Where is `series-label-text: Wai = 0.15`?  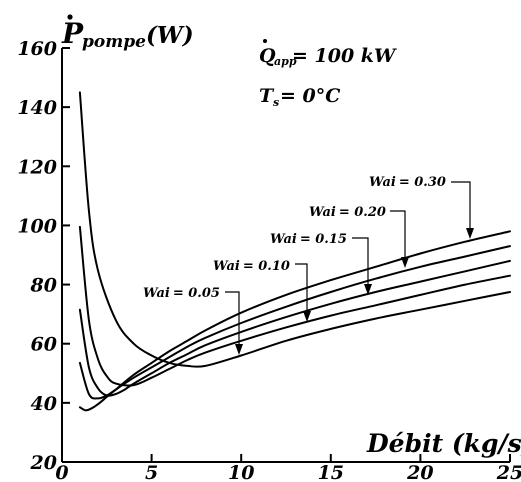 series-label-text: Wai = 0.15 is located at coordinates (308, 239).